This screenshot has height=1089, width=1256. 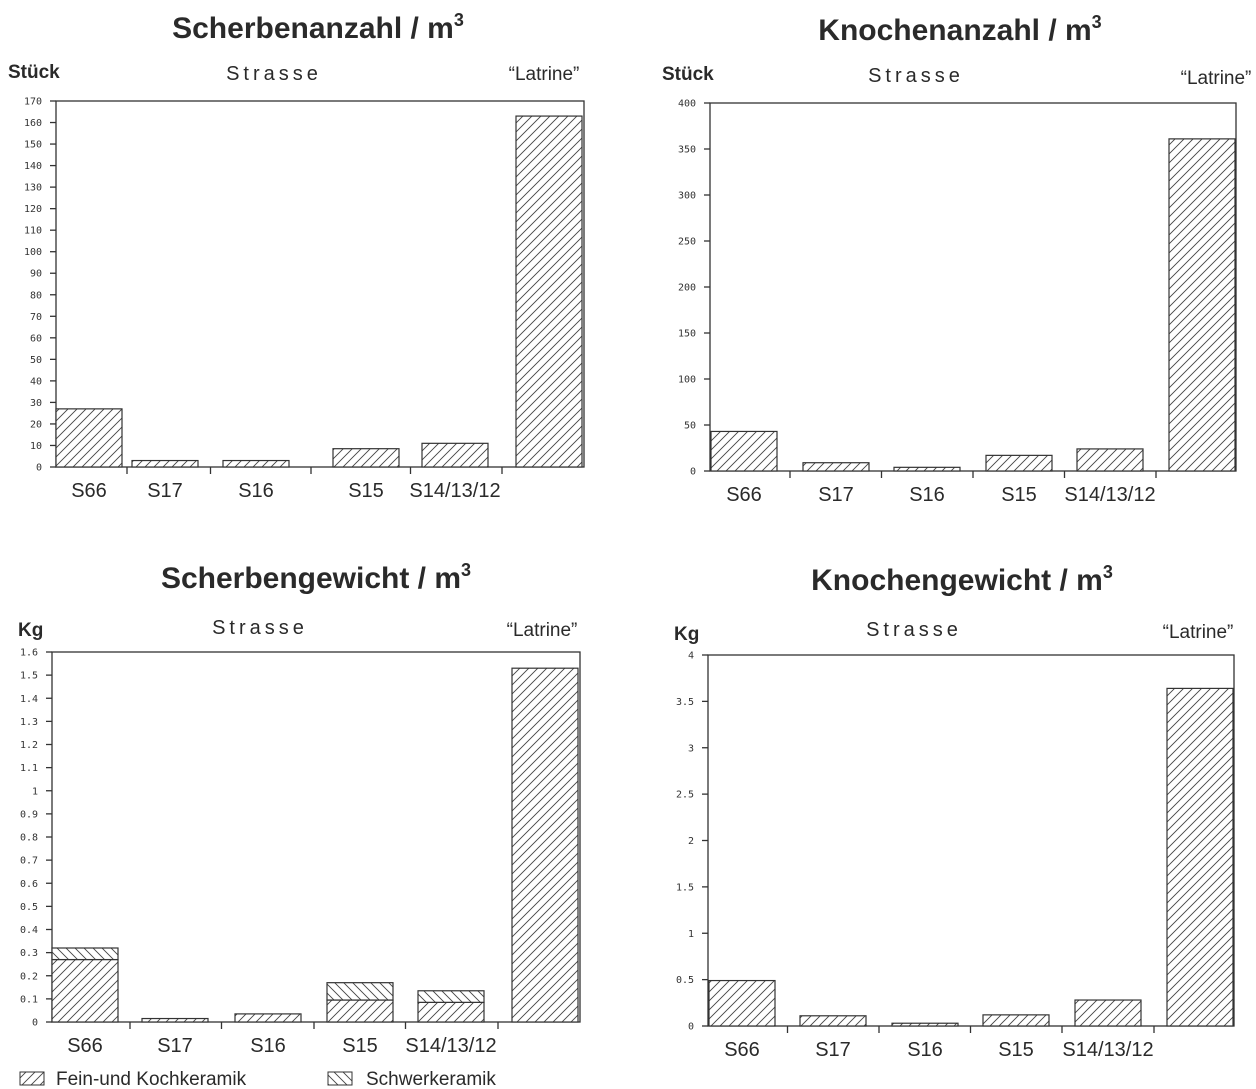 What do you see at coordinates (340, 1078) in the screenshot?
I see `legend-swatch-heavy` at bounding box center [340, 1078].